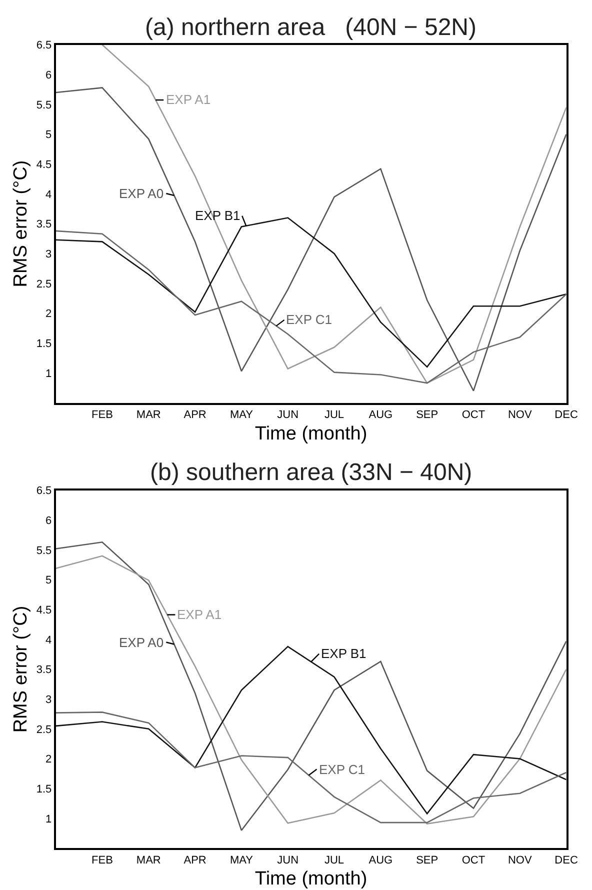 Image resolution: width=592 pixels, height=890 pixels. What do you see at coordinates (310, 27) in the screenshot?
I see `chart-title: (a) northern area (40N − 52N)` at bounding box center [310, 27].